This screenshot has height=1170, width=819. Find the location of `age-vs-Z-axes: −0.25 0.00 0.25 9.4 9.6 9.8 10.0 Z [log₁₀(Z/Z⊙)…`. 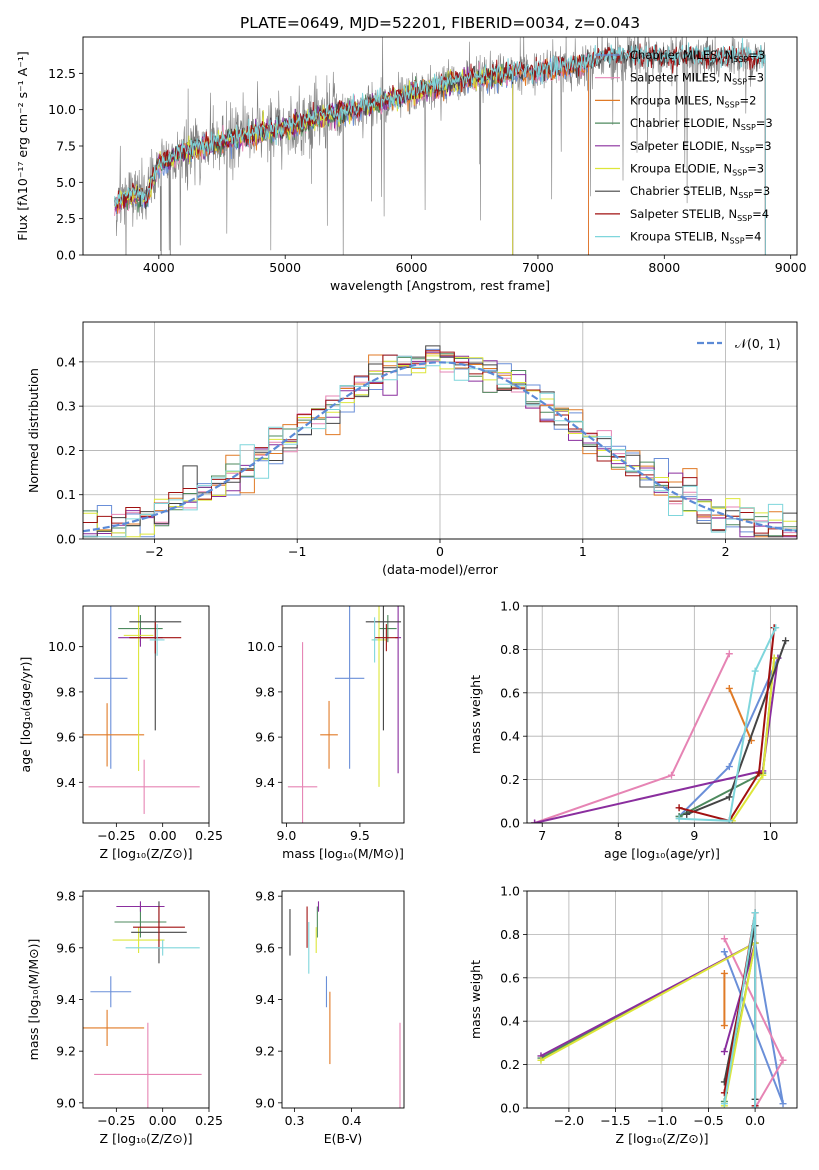

age-vs-Z-axes: −0.25 0.00 0.25 9.4 9.6 9.8 10.0 Z [log₁₀(Z/Z⊙)… is located at coordinates (120, 750).